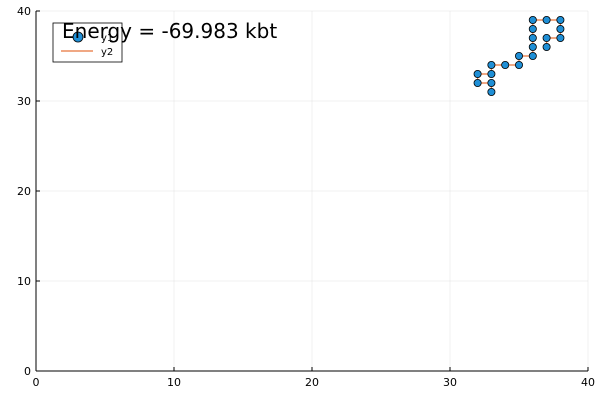  What do you see at coordinates (588, 382) in the screenshot?
I see `x-tick-label: 40` at bounding box center [588, 382].